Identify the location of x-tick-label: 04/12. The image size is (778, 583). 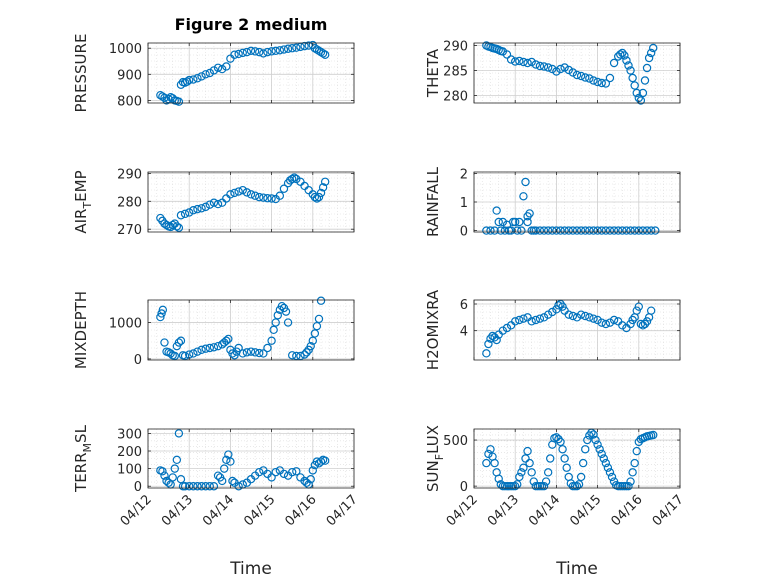
(462, 510).